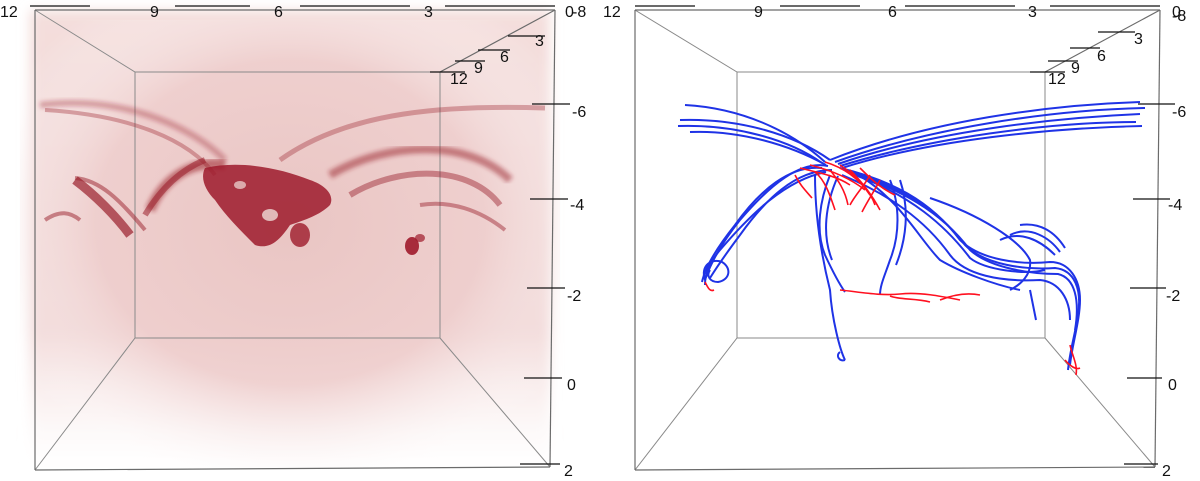 The width and height of the screenshot is (1200, 481). I want to click on density-loops, so click(292, 169).